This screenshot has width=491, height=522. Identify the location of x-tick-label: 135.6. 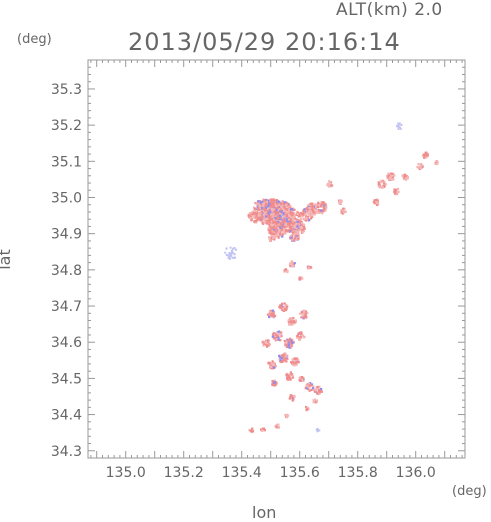
(300, 473).